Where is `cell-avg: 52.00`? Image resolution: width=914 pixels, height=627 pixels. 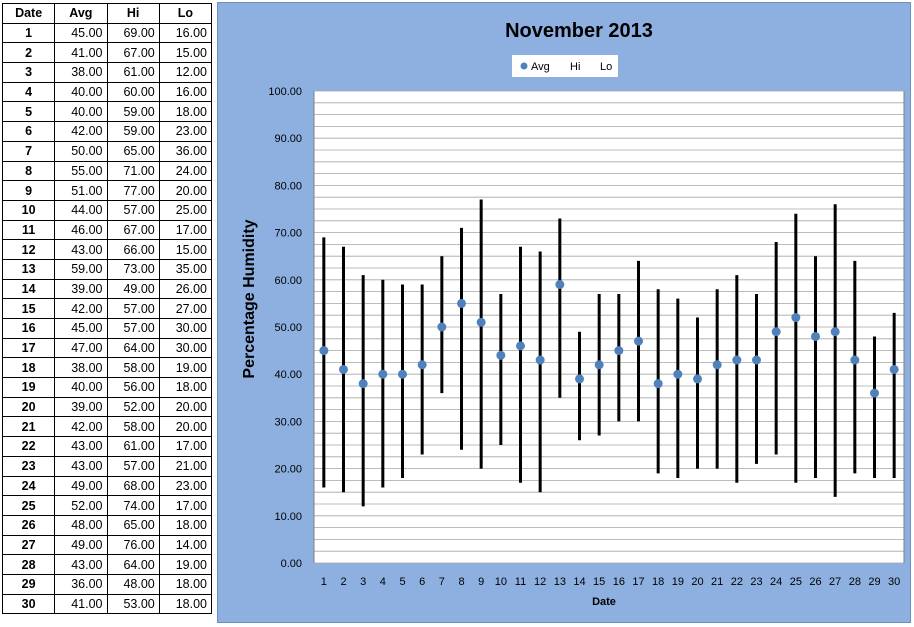 cell-avg: 52.00 is located at coordinates (81, 505).